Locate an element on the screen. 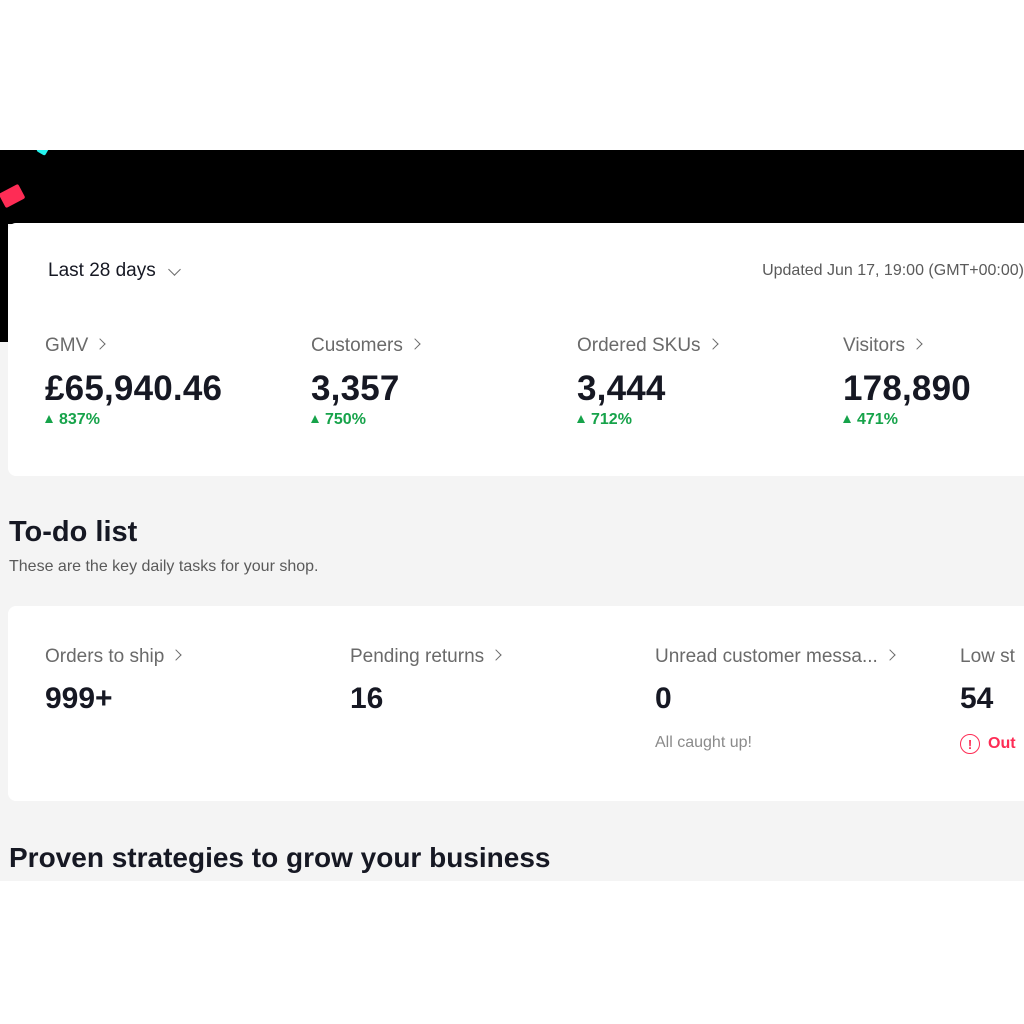  todo-warning-text: Out is located at coordinates (1002, 743).